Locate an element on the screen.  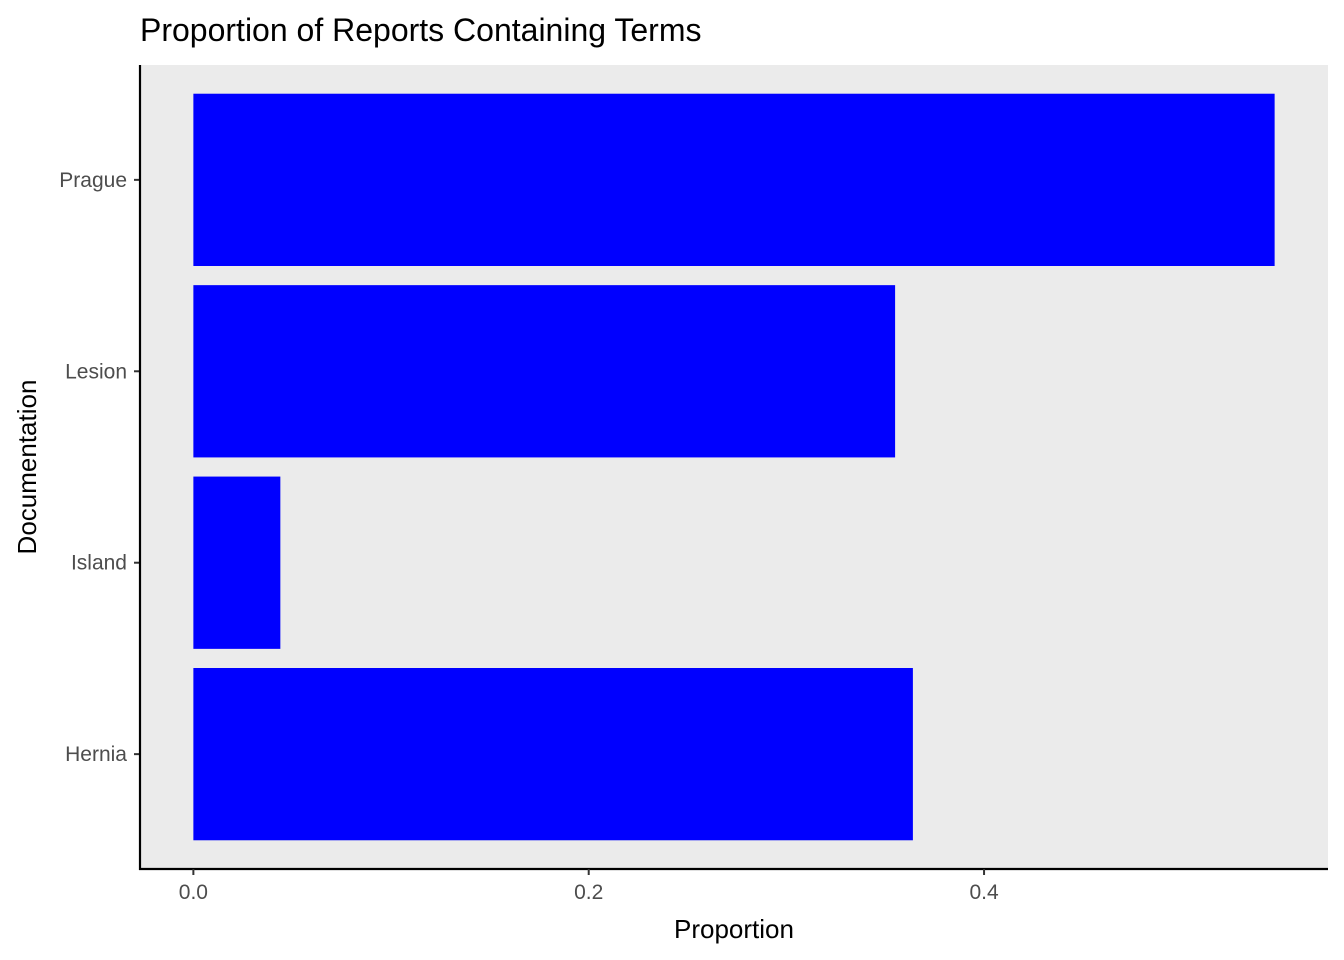
bar-hernia is located at coordinates (553, 754).